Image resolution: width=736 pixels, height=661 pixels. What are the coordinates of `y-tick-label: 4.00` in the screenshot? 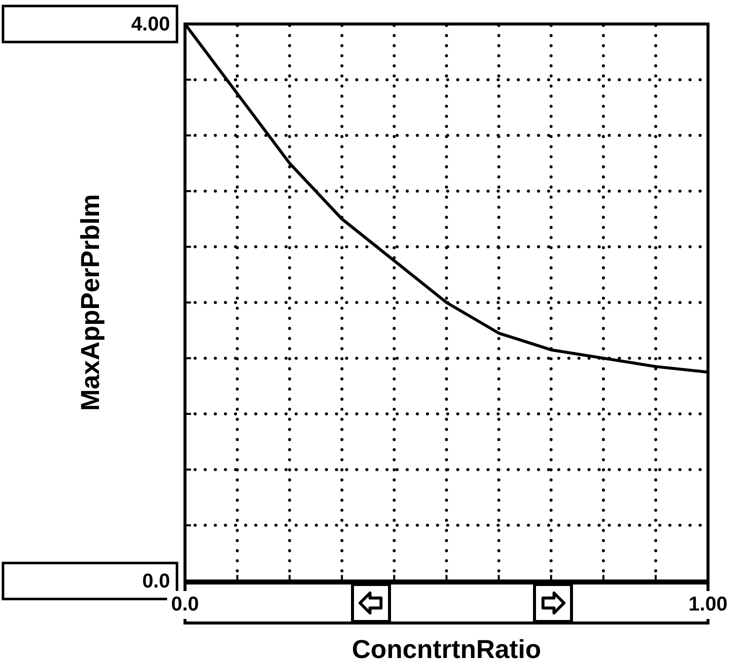 It's located at (150, 25).